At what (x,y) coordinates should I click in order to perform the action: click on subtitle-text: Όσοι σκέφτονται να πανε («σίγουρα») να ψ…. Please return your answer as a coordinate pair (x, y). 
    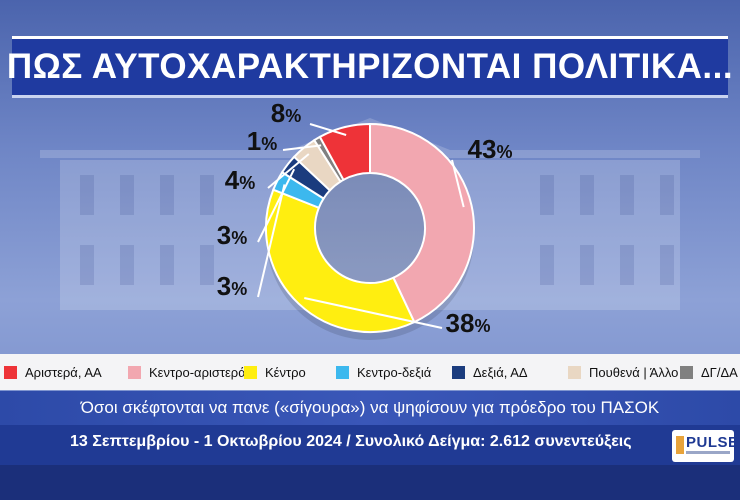
    Looking at the image, I should click on (370, 407).